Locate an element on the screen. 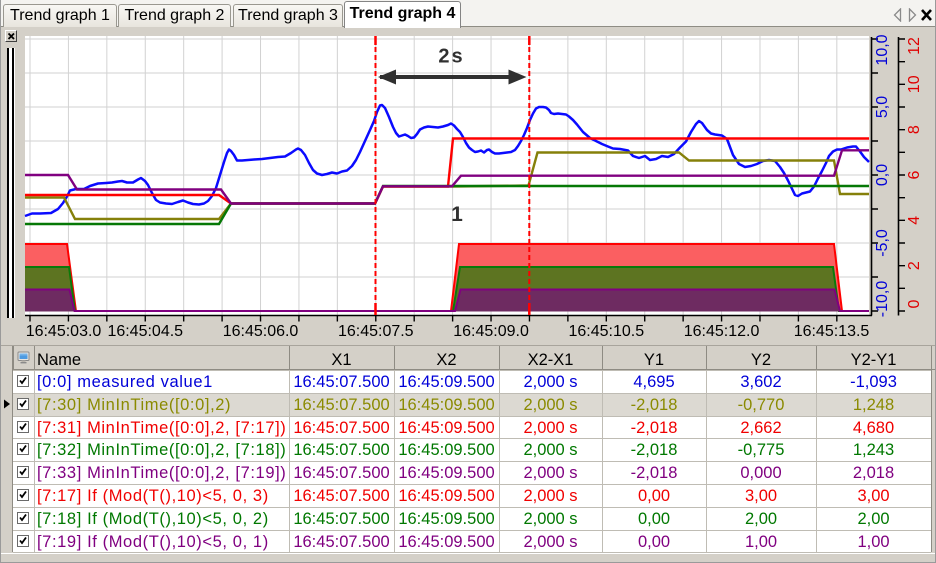 The width and height of the screenshot is (936, 563). svg-text: 4 is located at coordinates (914, 220).